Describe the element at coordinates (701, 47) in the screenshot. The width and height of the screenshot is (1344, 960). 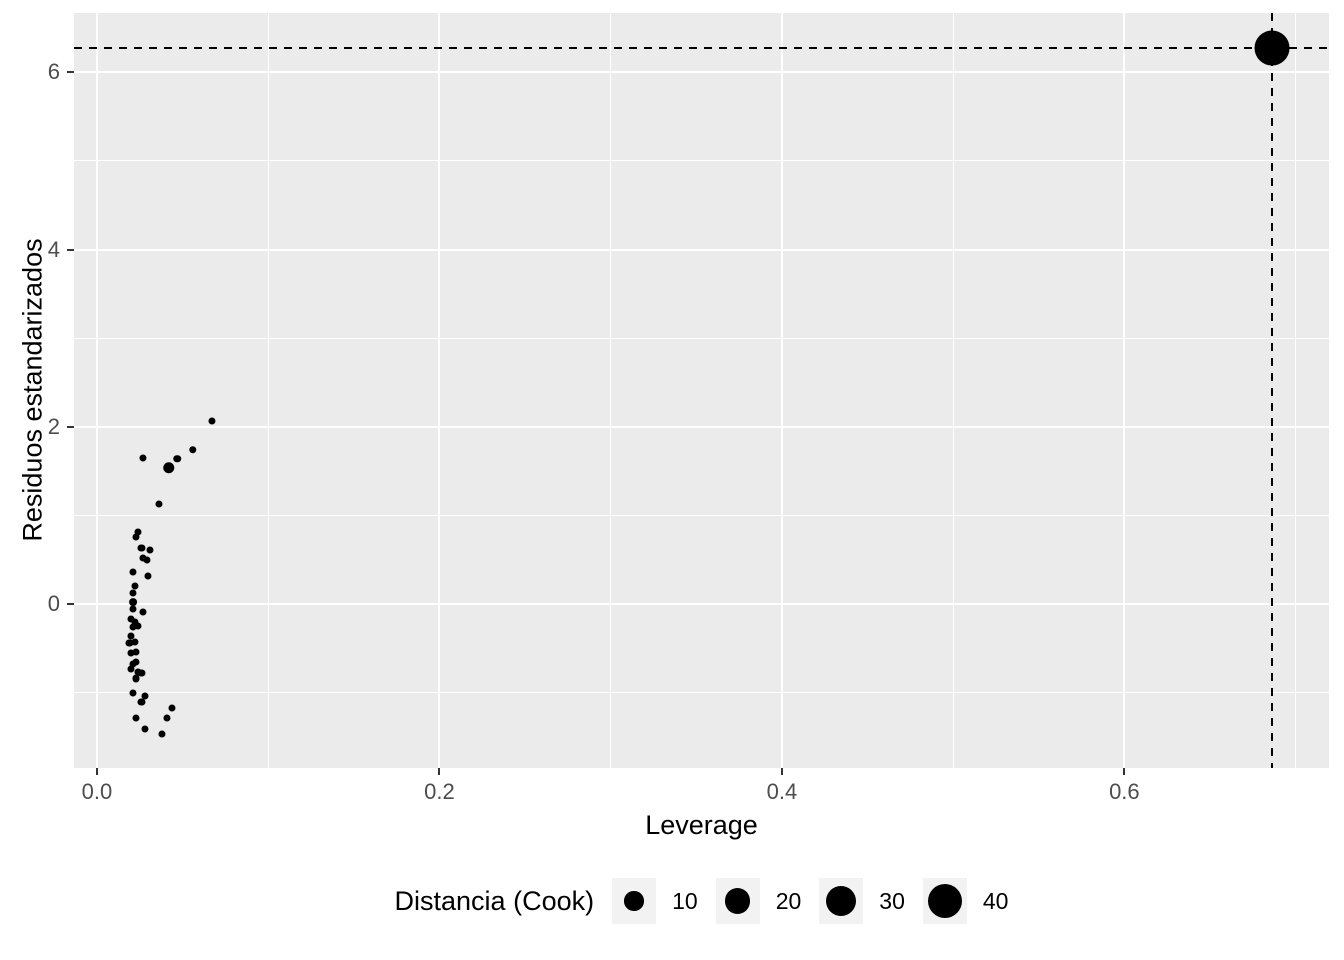
I see `cook-threshold-hline` at that location.